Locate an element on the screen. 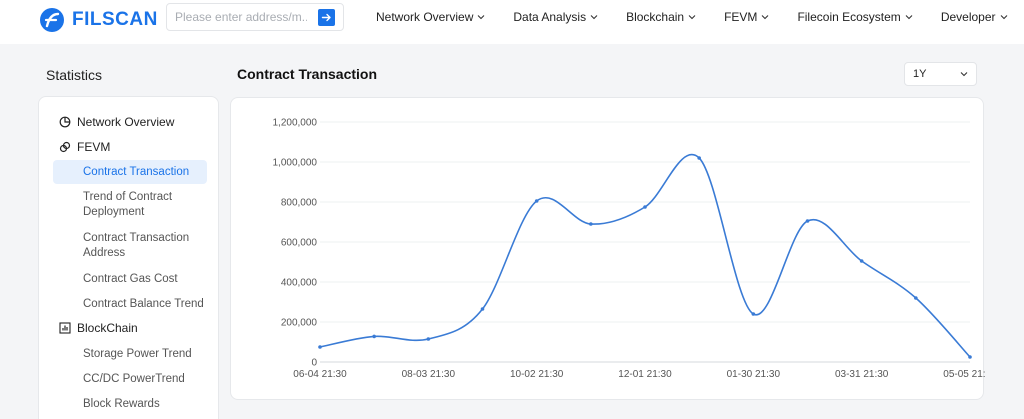 This screenshot has height=419, width=1024. sidebar-item-storage-power-trend: Storage Power Trend is located at coordinates (130, 354).